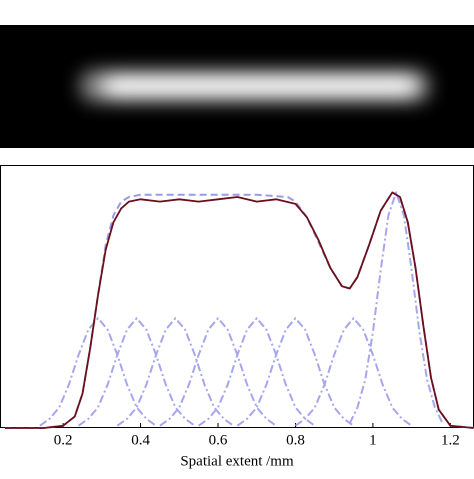 This screenshot has height=479, width=474. What do you see at coordinates (63, 440) in the screenshot?
I see `x-tick-label: 0.2` at bounding box center [63, 440].